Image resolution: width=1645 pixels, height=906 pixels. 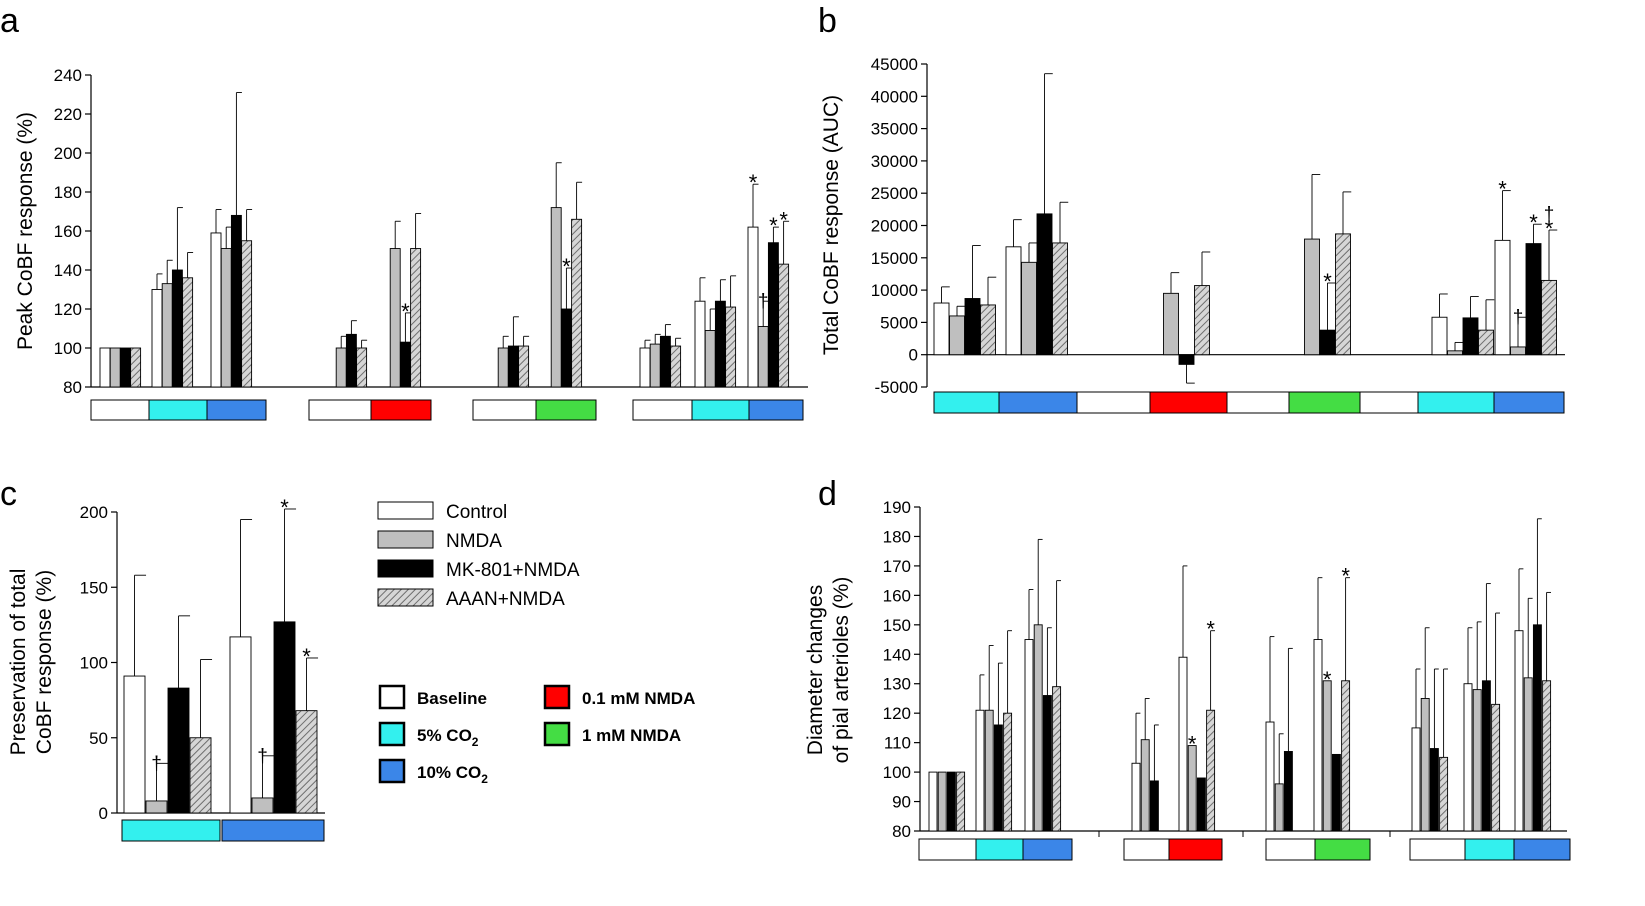 What do you see at coordinates (894, 161) in the screenshot?
I see `y-tick-label: 30000` at bounding box center [894, 161].